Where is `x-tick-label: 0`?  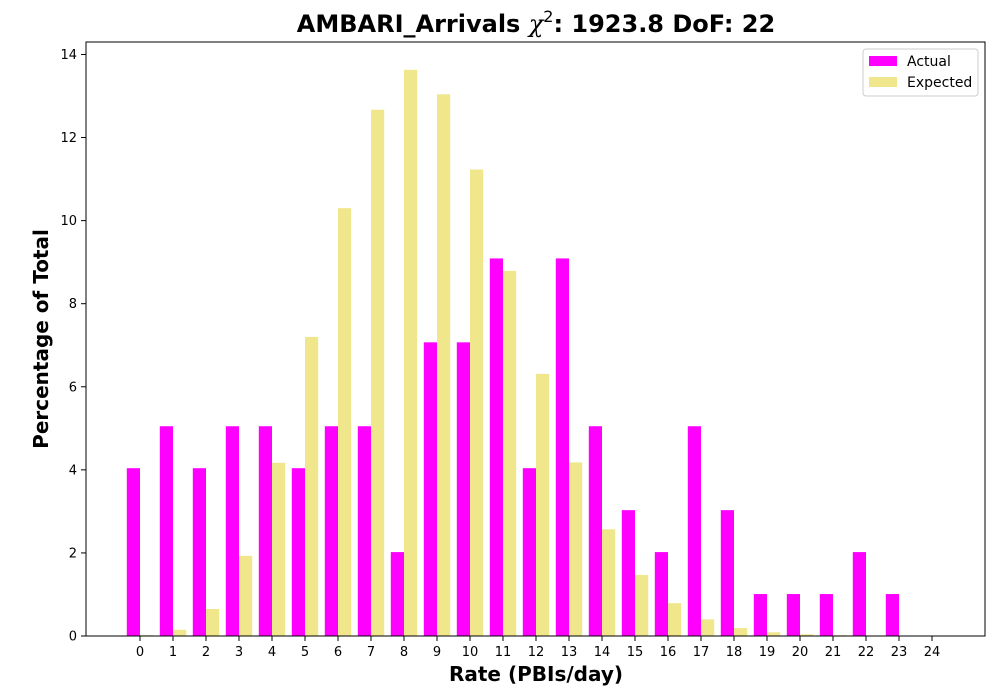 x-tick-label: 0 is located at coordinates (140, 652).